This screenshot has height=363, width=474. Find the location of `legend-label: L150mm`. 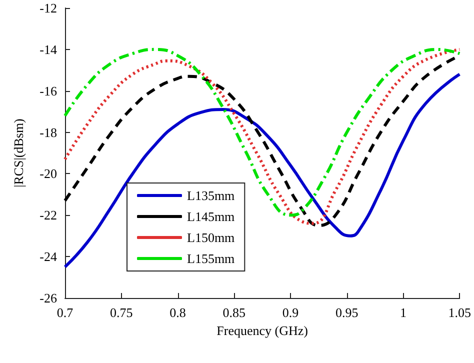

legend-label: L150mm is located at coordinates (211, 237).